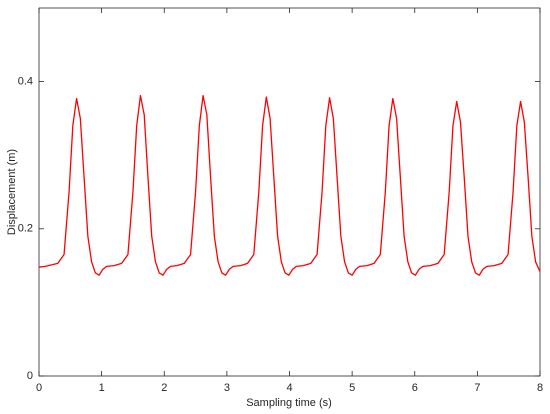 This screenshot has height=414, width=550. What do you see at coordinates (102, 388) in the screenshot?
I see `x-tick-label: 1` at bounding box center [102, 388].